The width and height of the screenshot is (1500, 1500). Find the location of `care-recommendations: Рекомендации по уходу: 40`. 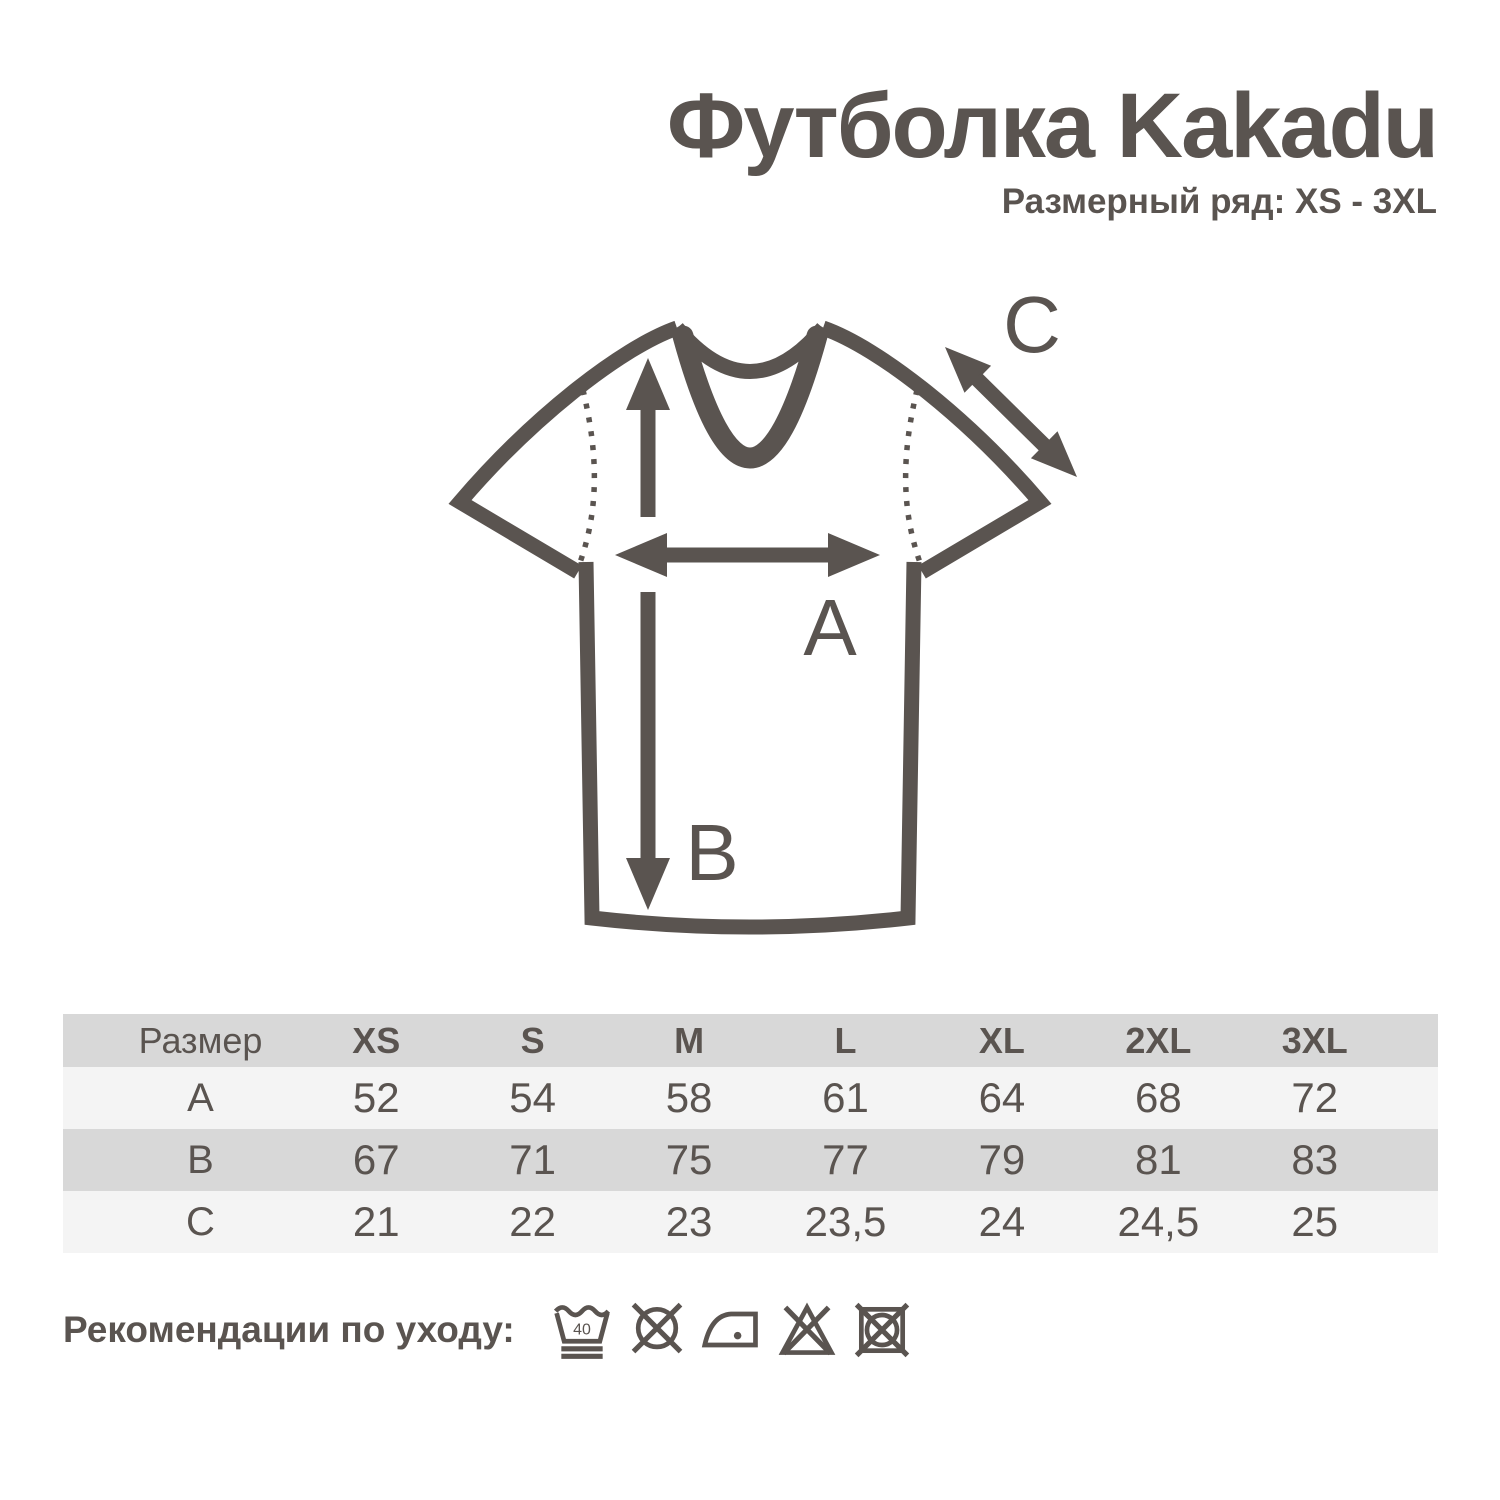

care-recommendations: Рекомендации по уходу: 40 is located at coordinates (488, 1330).